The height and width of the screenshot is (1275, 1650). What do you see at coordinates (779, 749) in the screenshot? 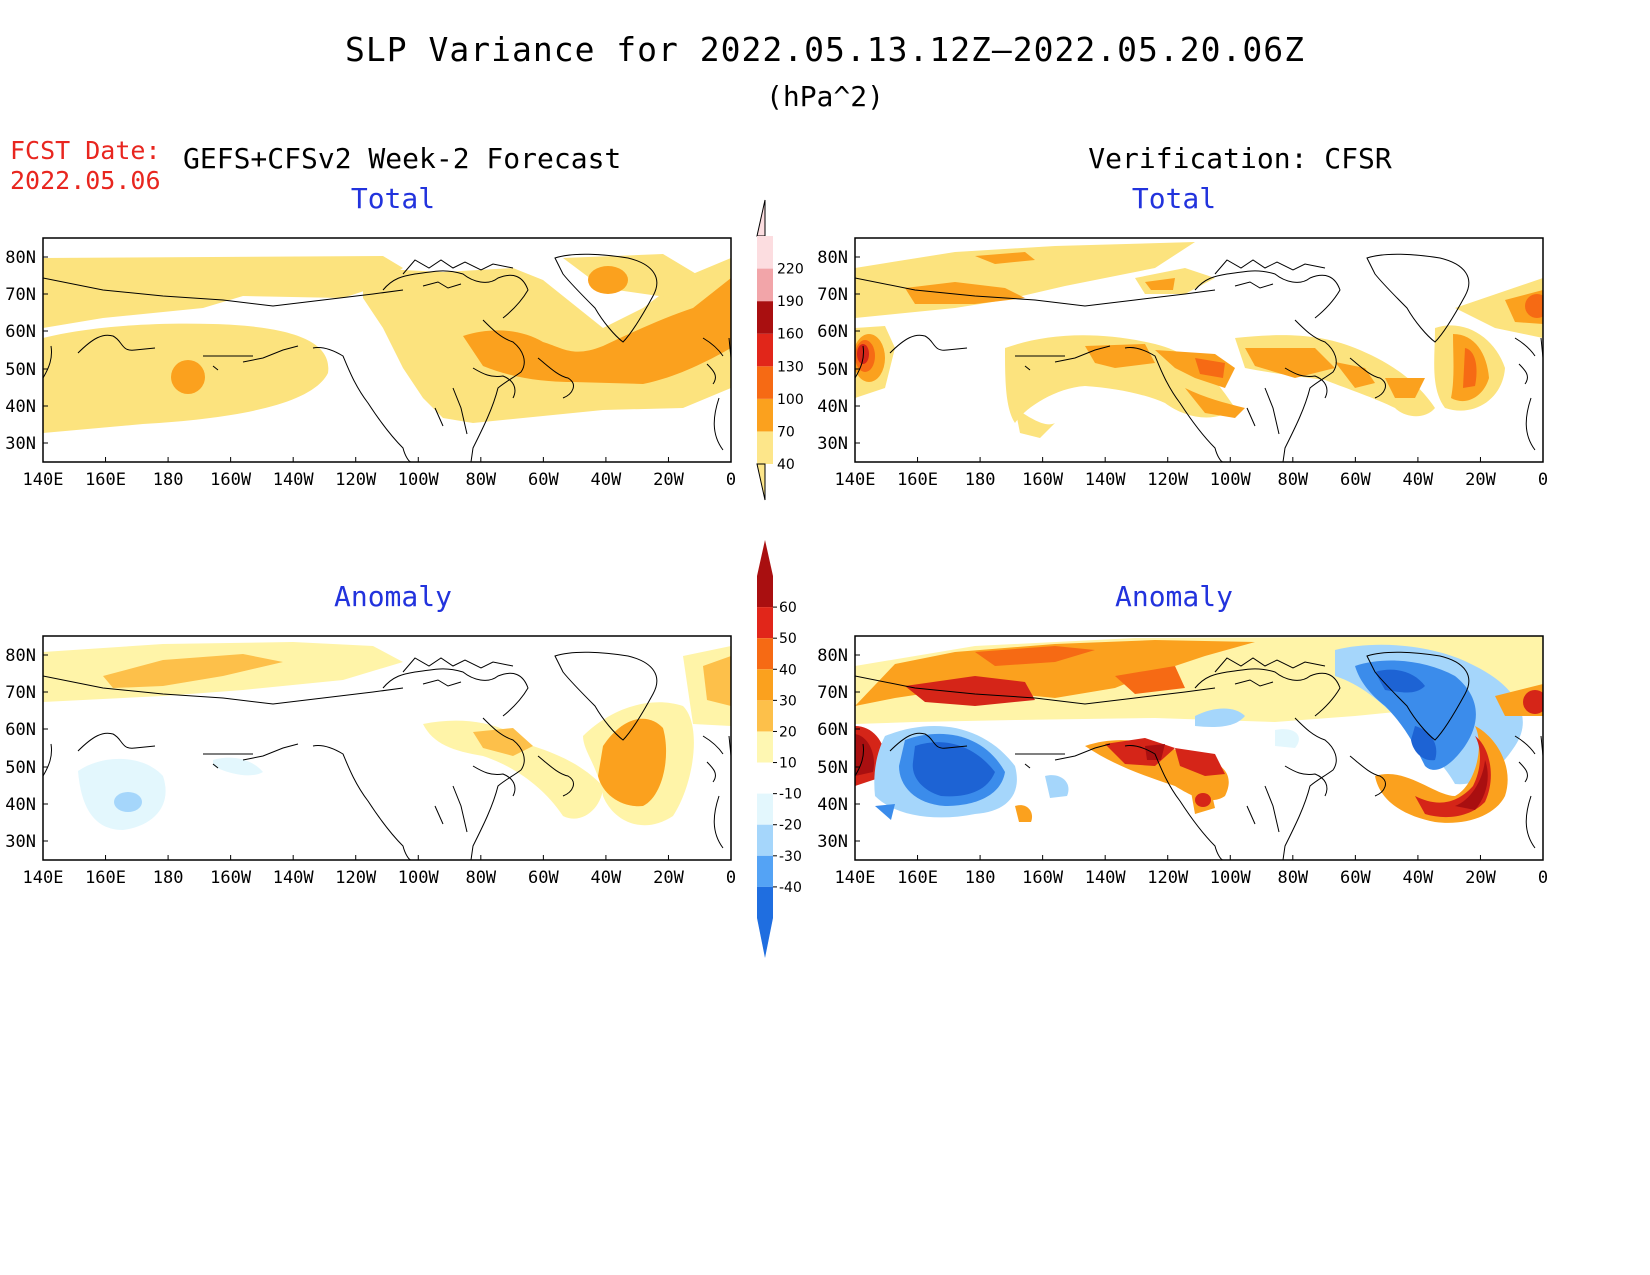
I see `anomaly-colorbar: 60 50 40 30 20 10 -10 -20 -30 -40` at bounding box center [779, 749].